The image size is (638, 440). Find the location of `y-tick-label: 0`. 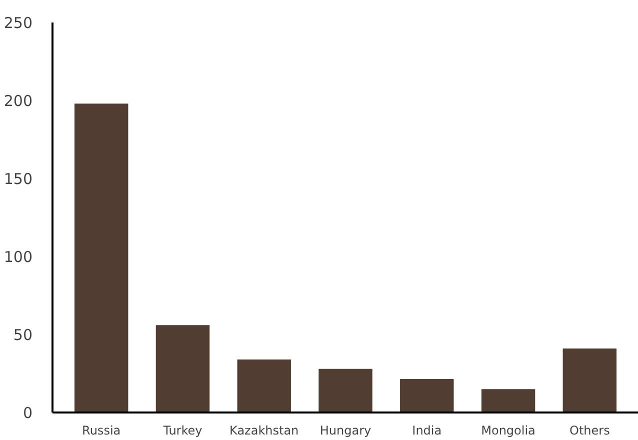

y-tick-label: 0 is located at coordinates (27, 413).